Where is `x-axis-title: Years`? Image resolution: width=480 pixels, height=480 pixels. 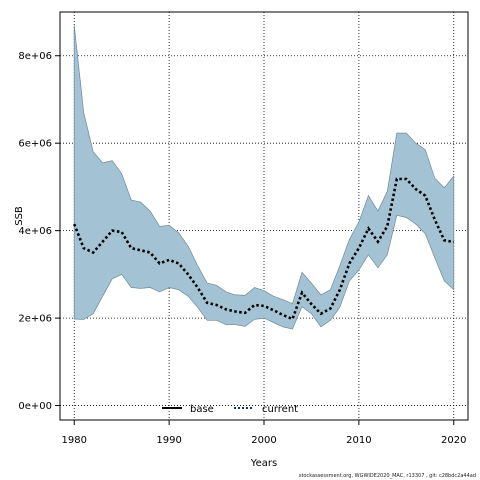 x-axis-title: Years is located at coordinates (263, 463).